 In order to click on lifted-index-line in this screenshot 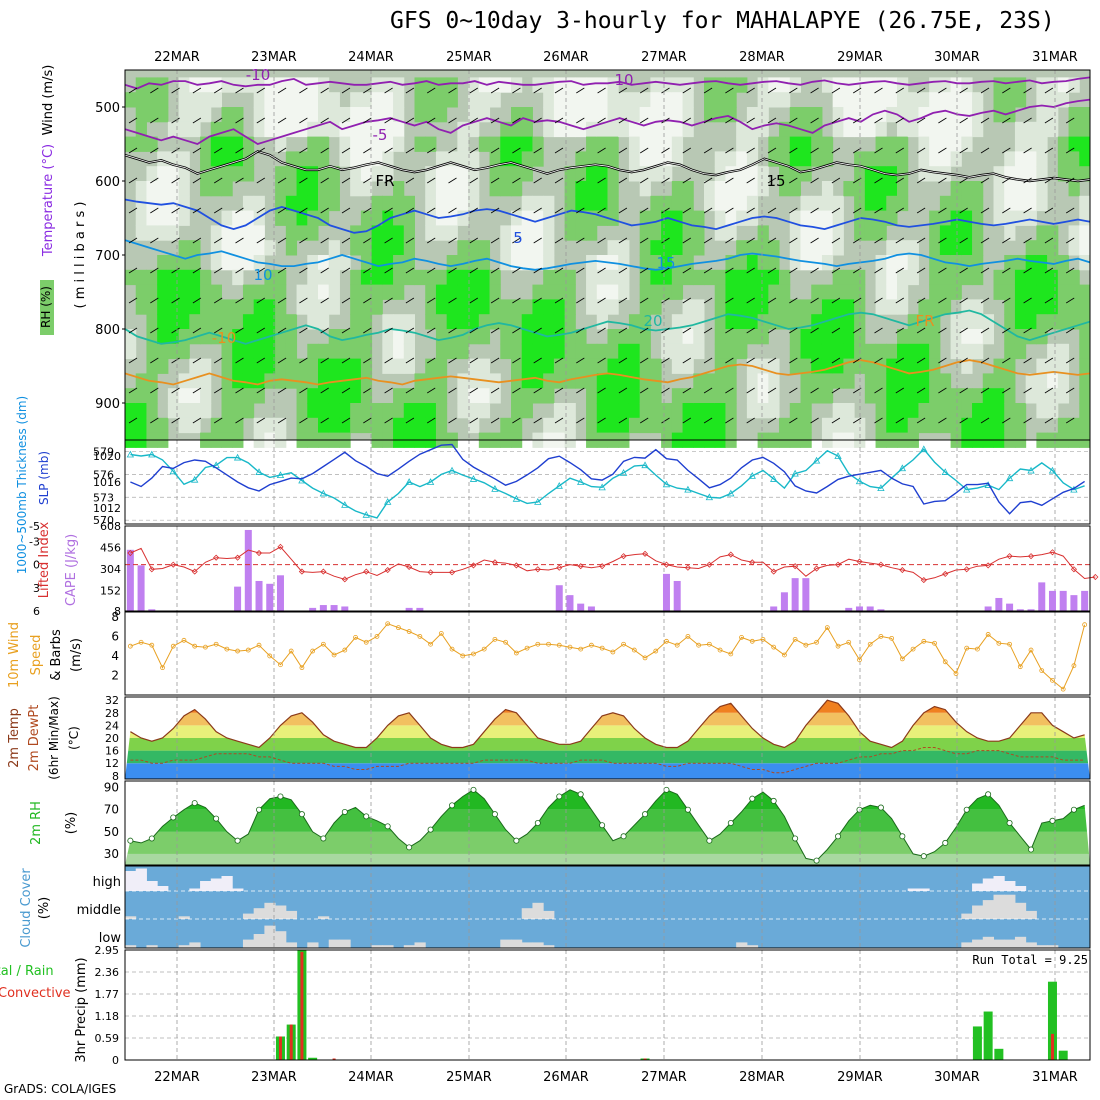, I will do `click(613, 563)`.